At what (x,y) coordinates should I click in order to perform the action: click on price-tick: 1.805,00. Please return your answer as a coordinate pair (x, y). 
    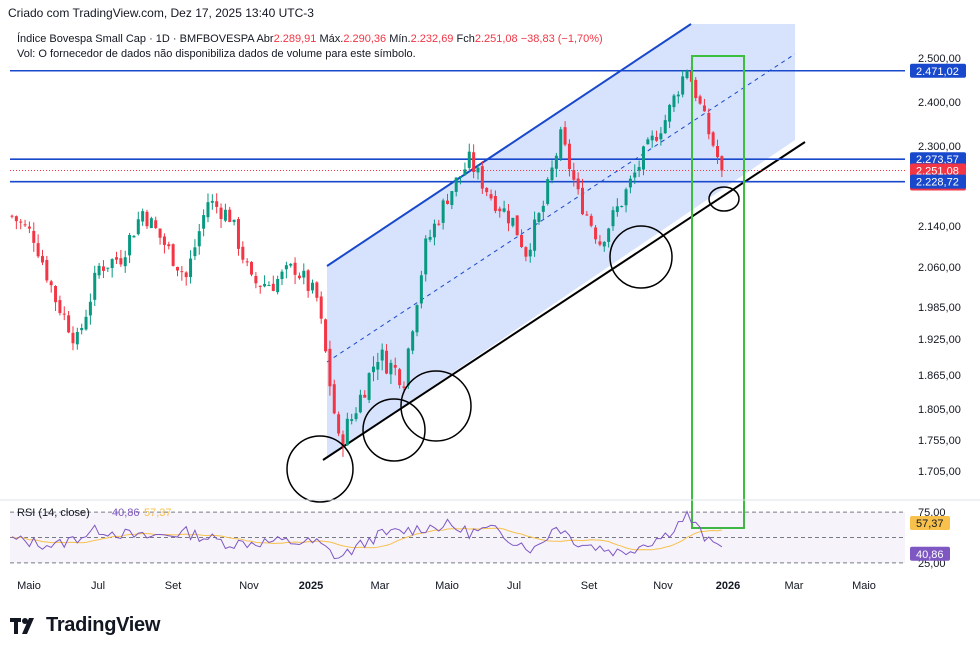
    Looking at the image, I should click on (939, 410).